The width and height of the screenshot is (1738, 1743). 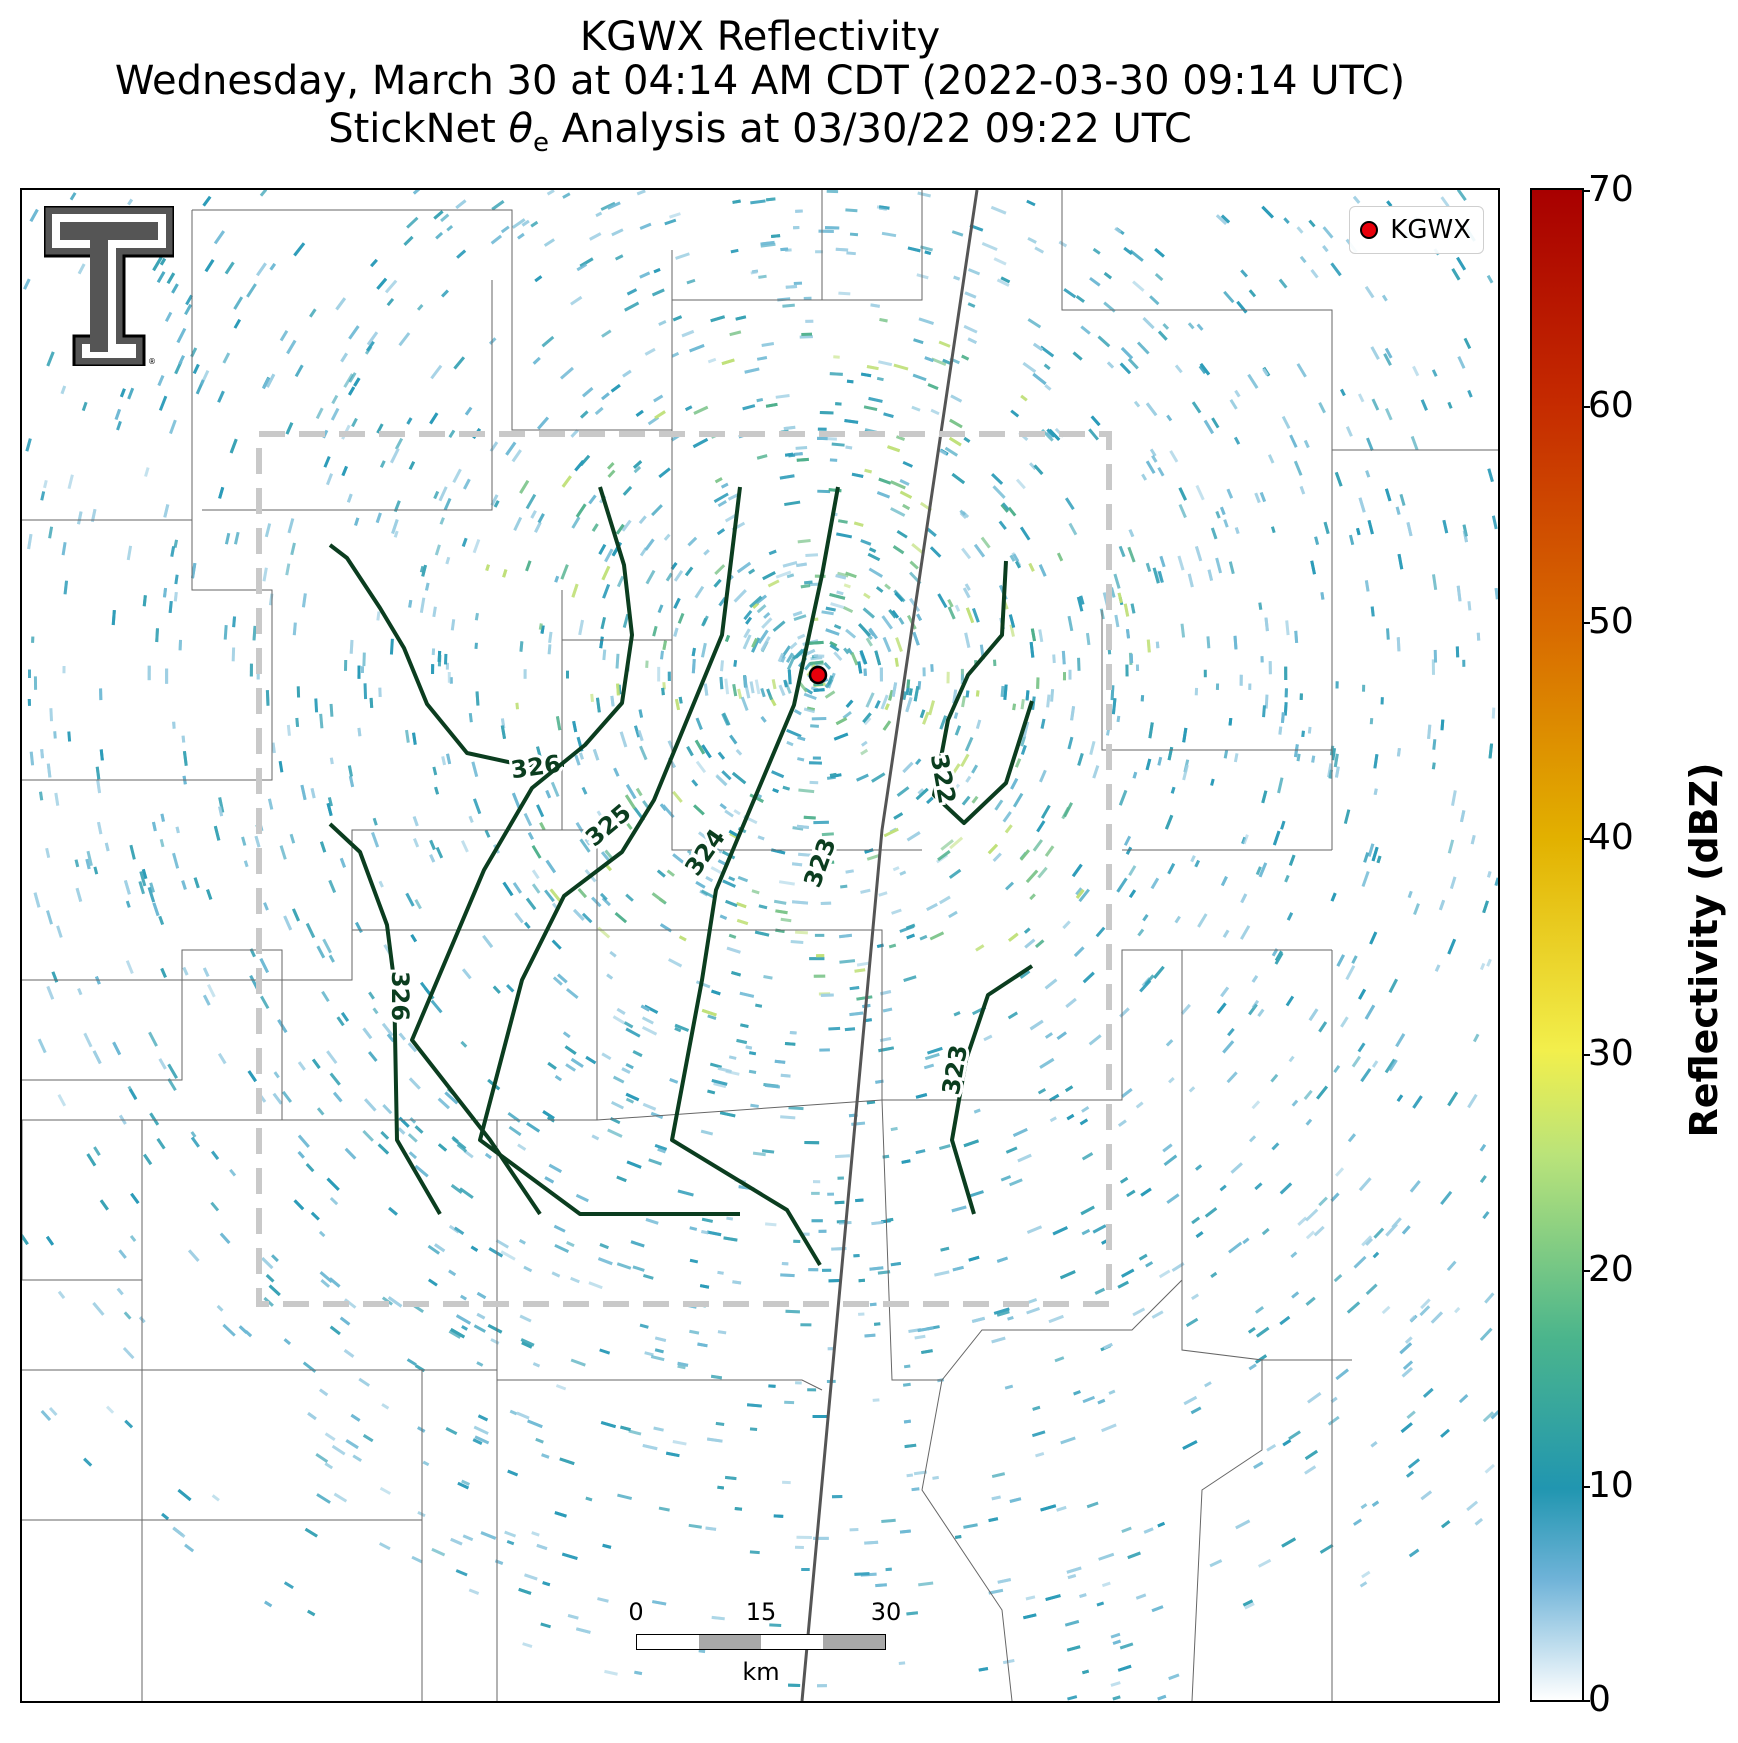 I want to click on radar-site-marker, so click(x=818, y=675).